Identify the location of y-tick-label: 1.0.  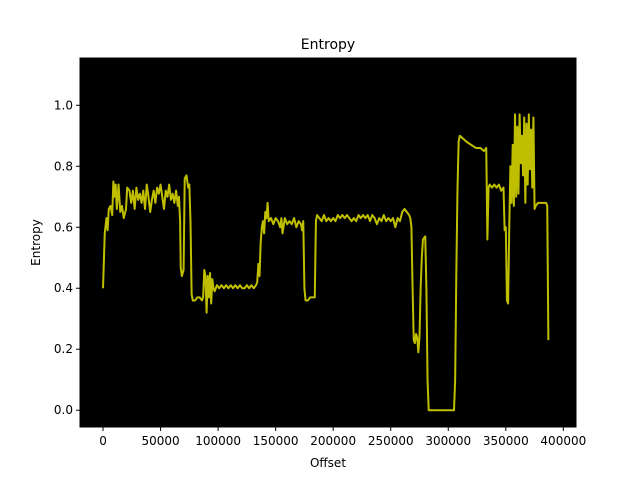
(63, 105).